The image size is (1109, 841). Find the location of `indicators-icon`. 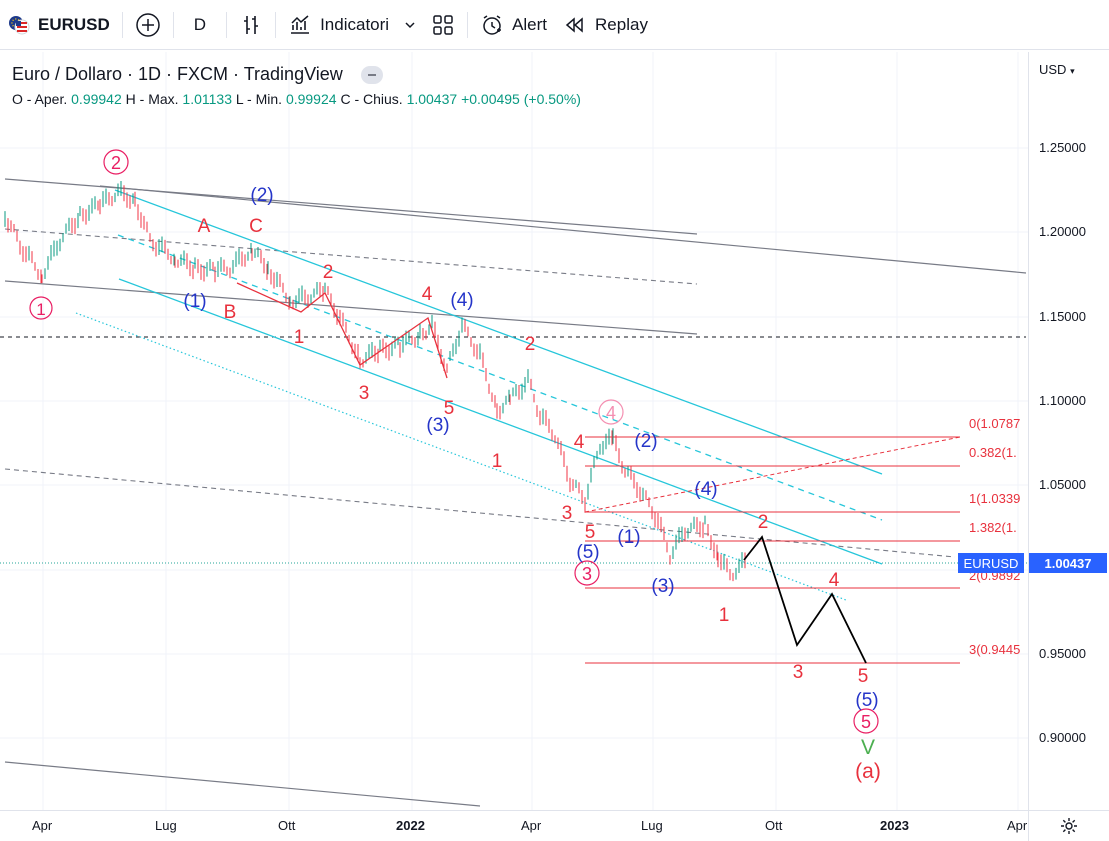

indicators-icon is located at coordinates (300, 24).